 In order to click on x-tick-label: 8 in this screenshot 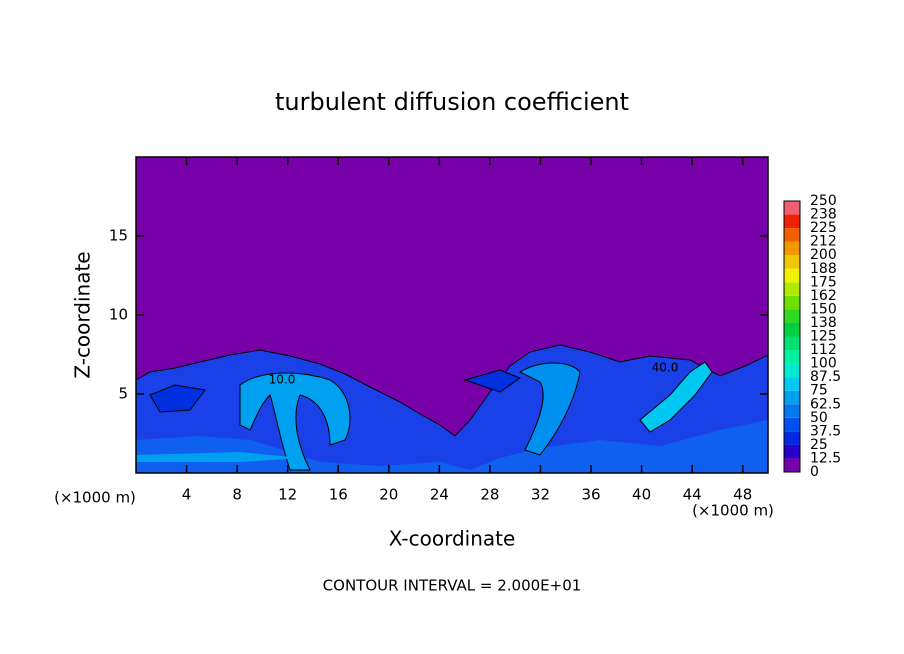, I will do `click(237, 495)`.